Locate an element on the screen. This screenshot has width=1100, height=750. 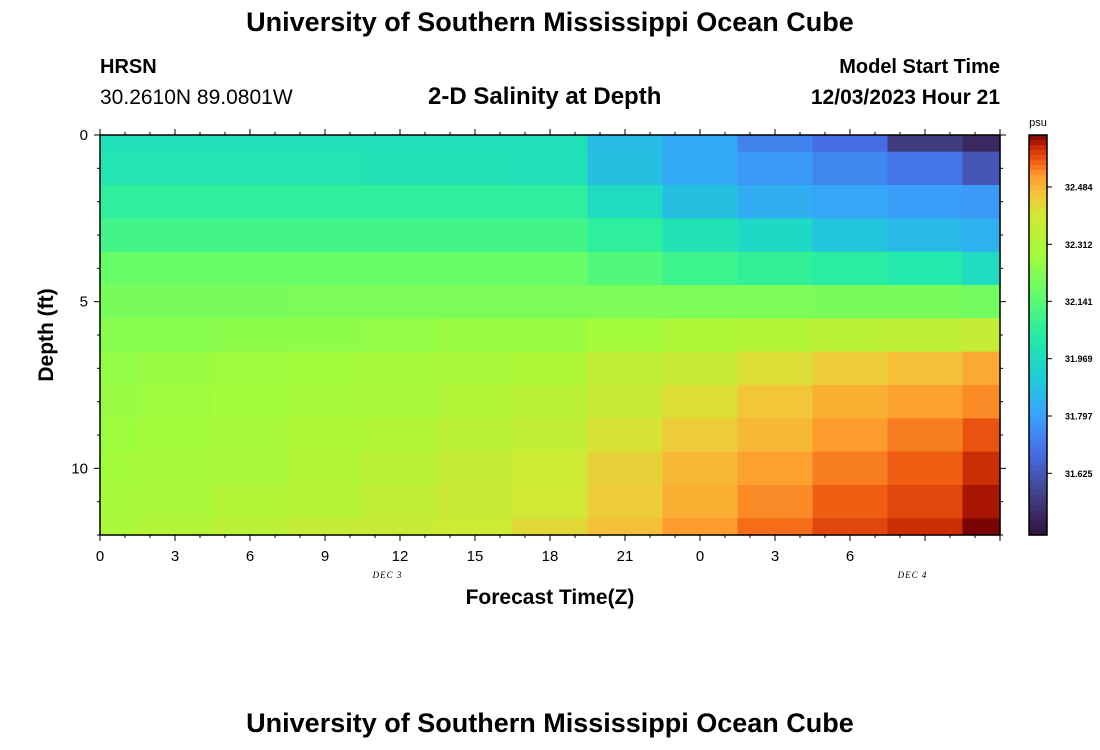
colorbar-frame is located at coordinates (1038, 335).